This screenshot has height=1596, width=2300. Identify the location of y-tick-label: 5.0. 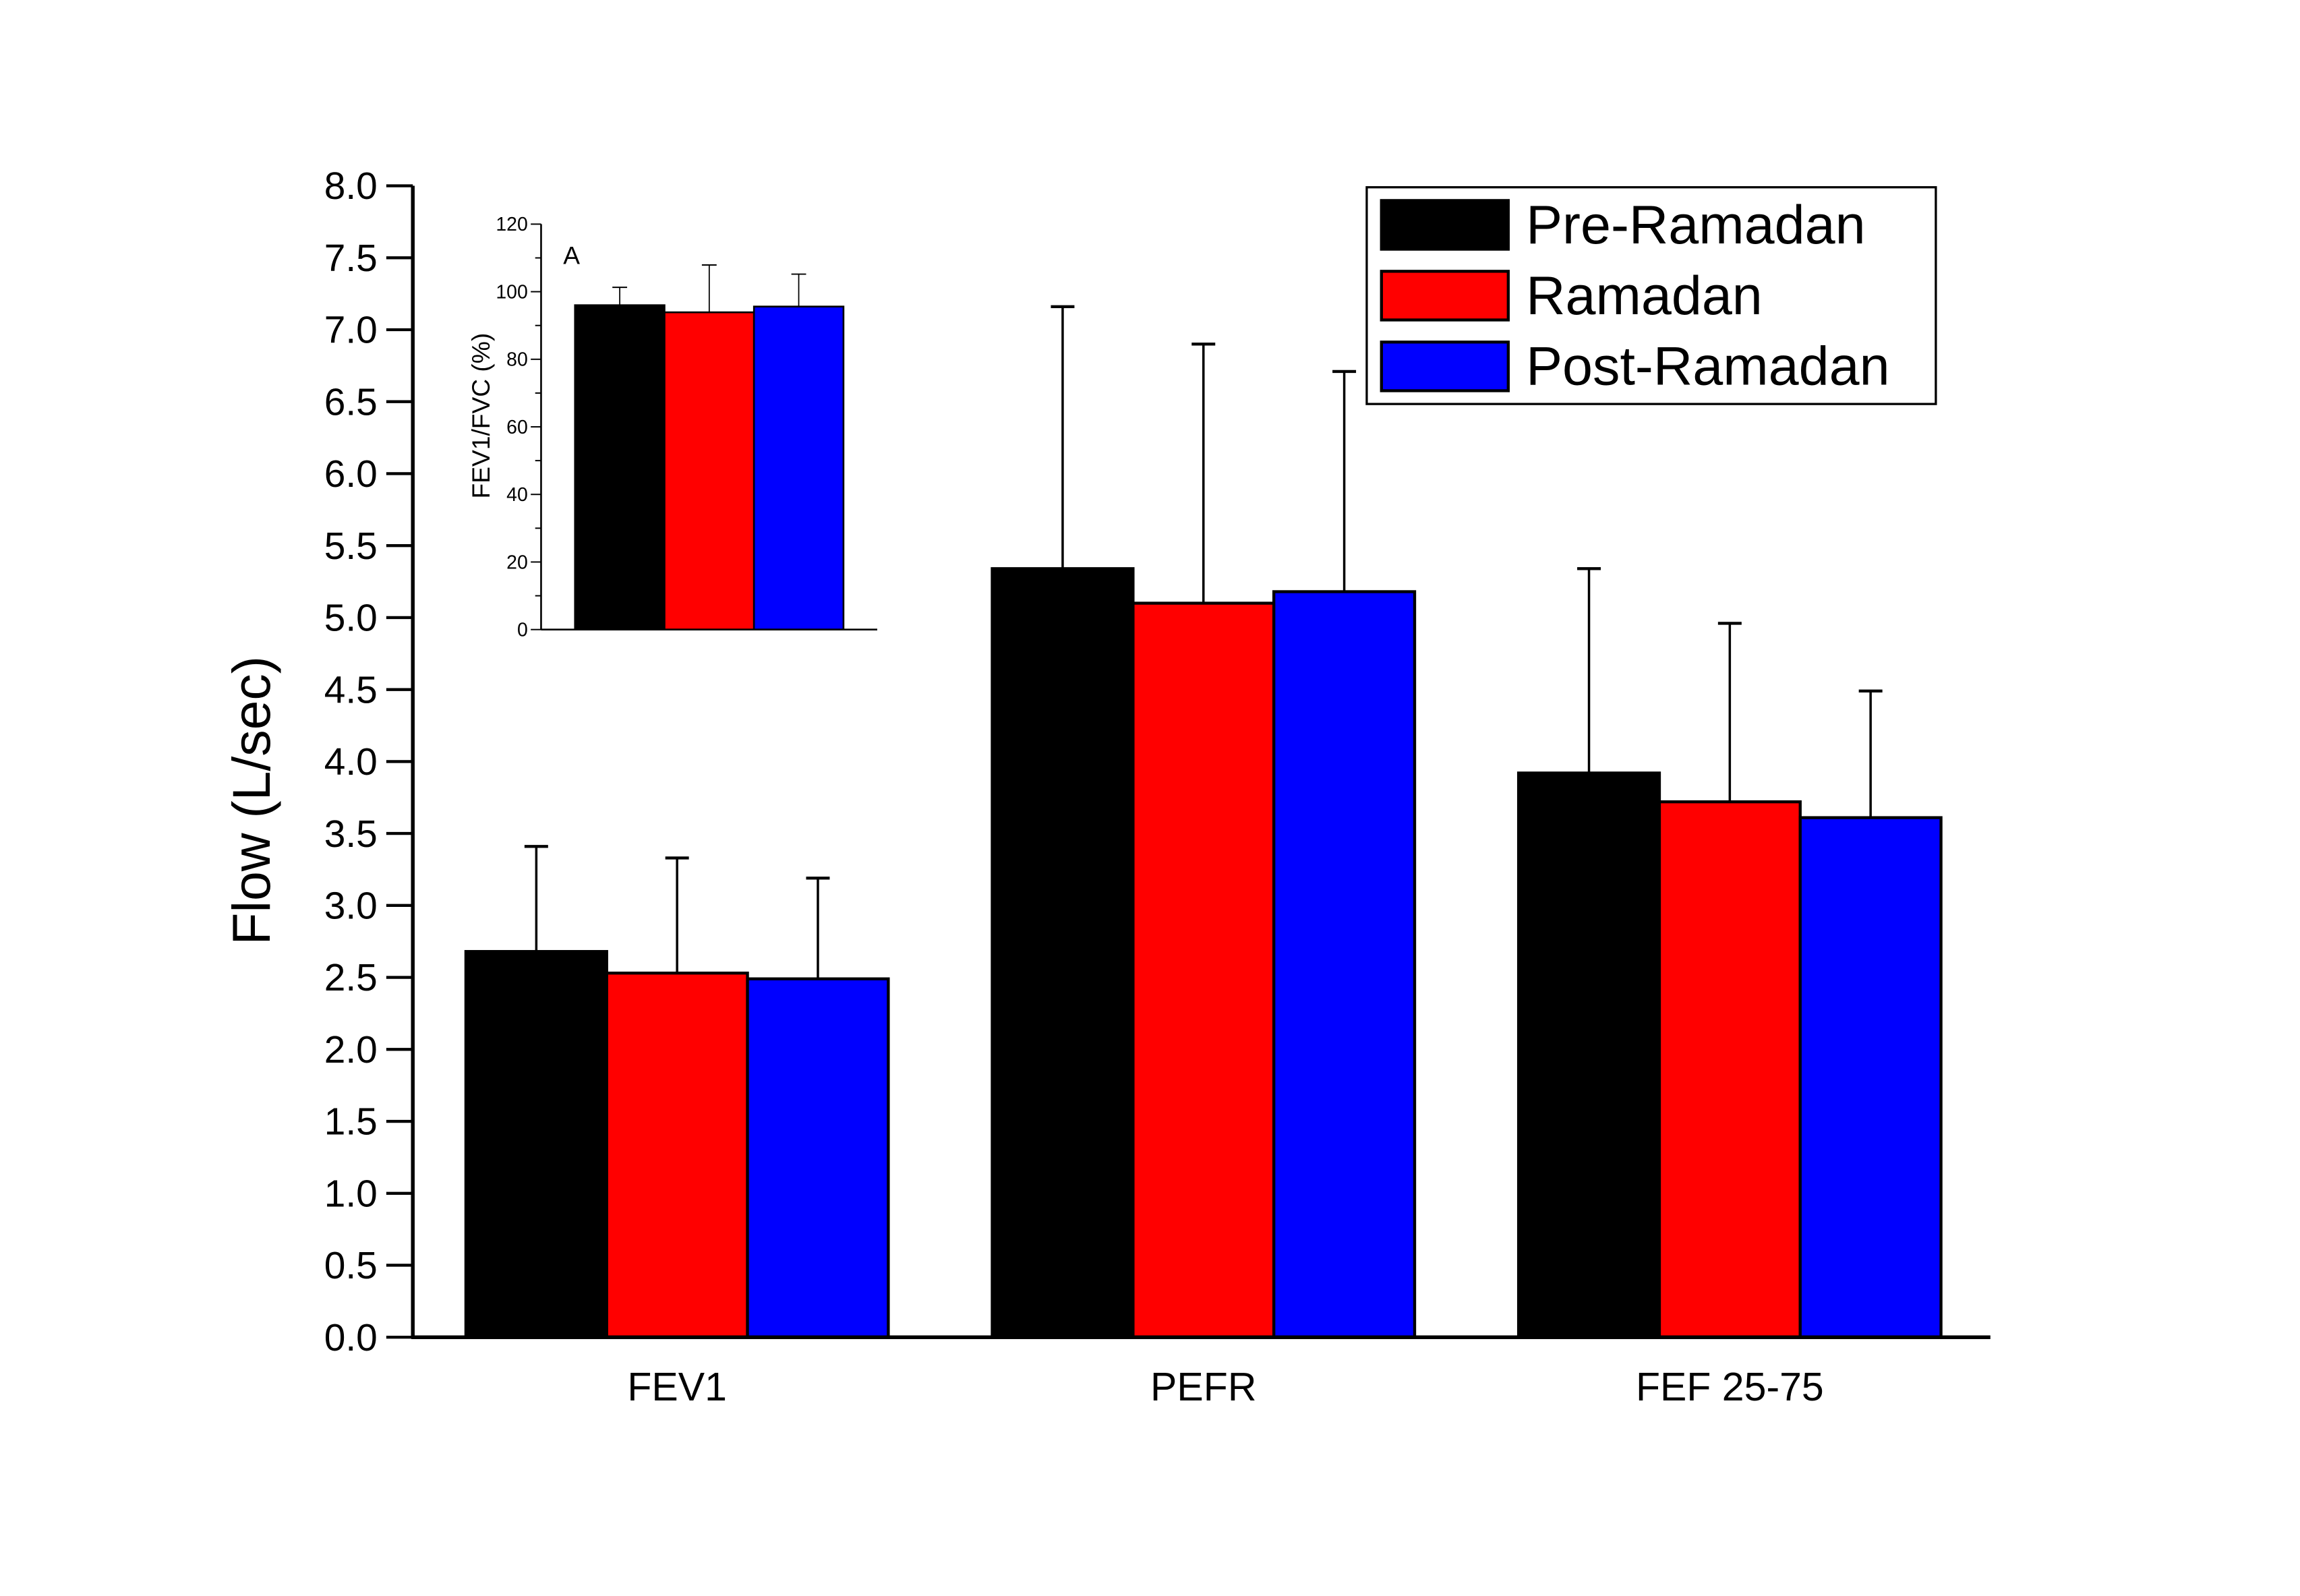
(351, 618).